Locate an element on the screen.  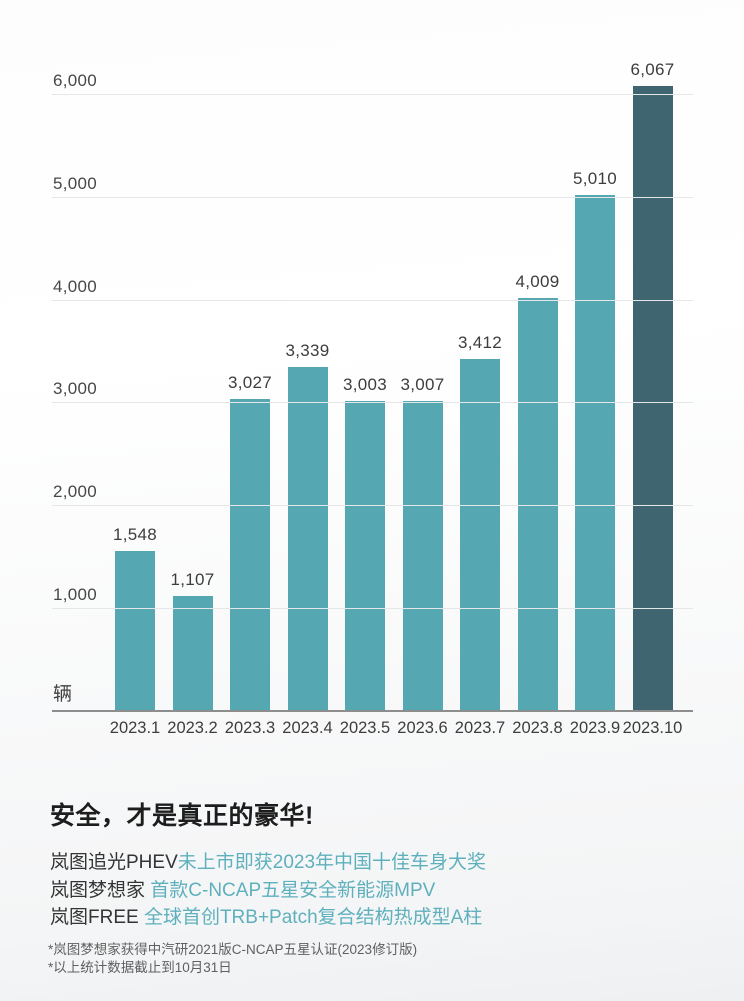
x-tick-2023.5: 2023.5 is located at coordinates (365, 728).